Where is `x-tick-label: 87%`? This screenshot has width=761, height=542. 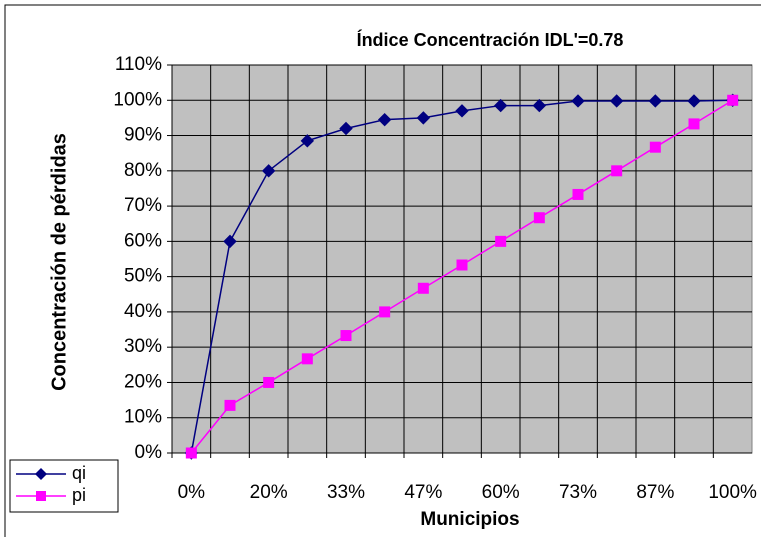
x-tick-label: 87% is located at coordinates (655, 492).